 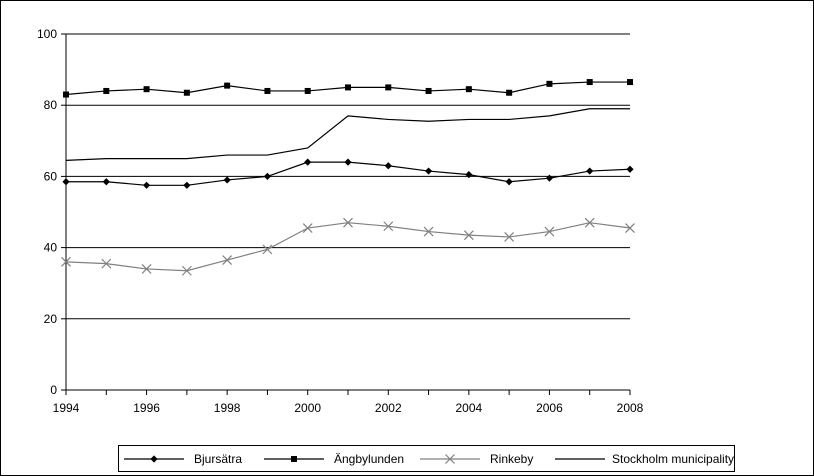 I want to click on series-2-point-4-stroke-b, so click(x=227, y=260).